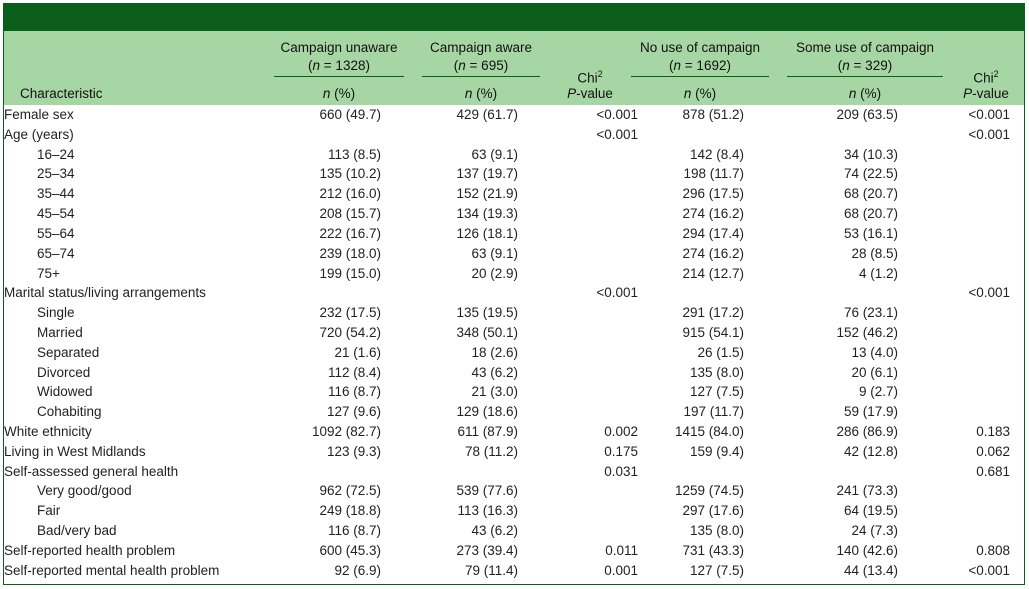  Describe the element at coordinates (350, 174) in the screenshot. I see `count-cell: 135 (10.2)` at that location.